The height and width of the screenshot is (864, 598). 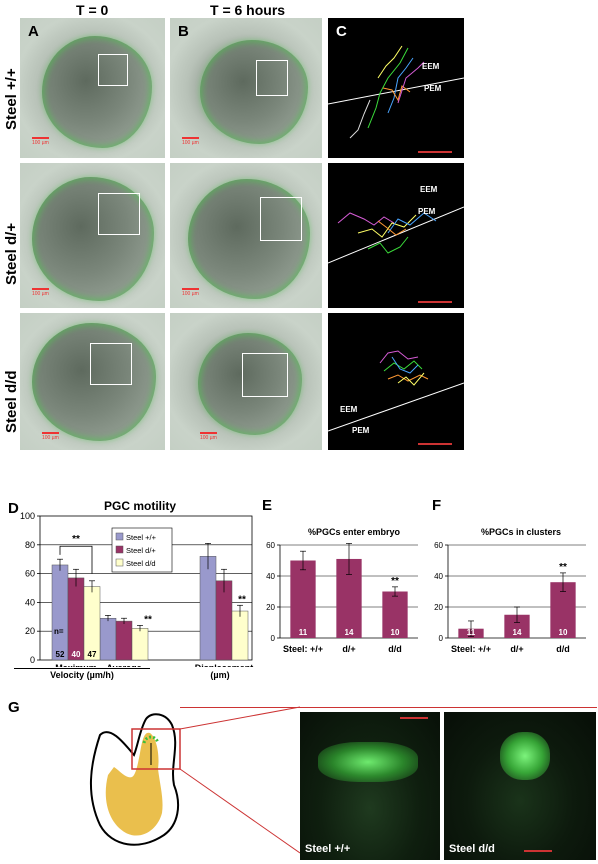 What do you see at coordinates (354, 532) in the screenshot?
I see `chart-title: %PGCs enter embryo` at bounding box center [354, 532].